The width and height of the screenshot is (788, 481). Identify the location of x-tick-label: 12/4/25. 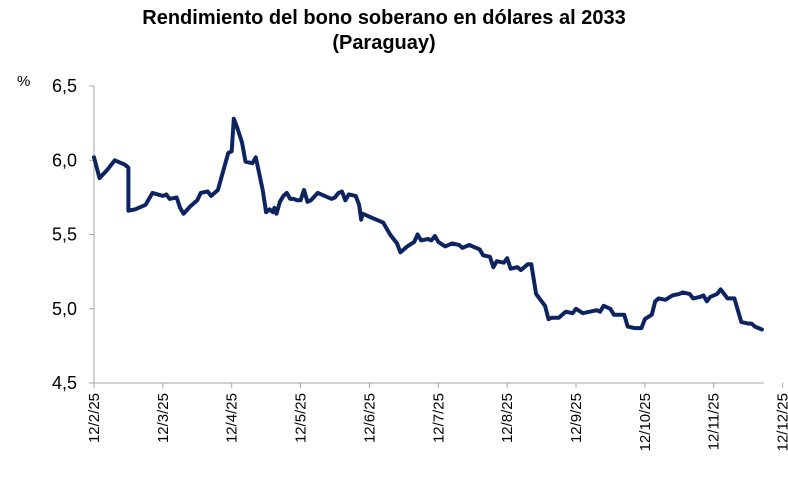
(232, 418).